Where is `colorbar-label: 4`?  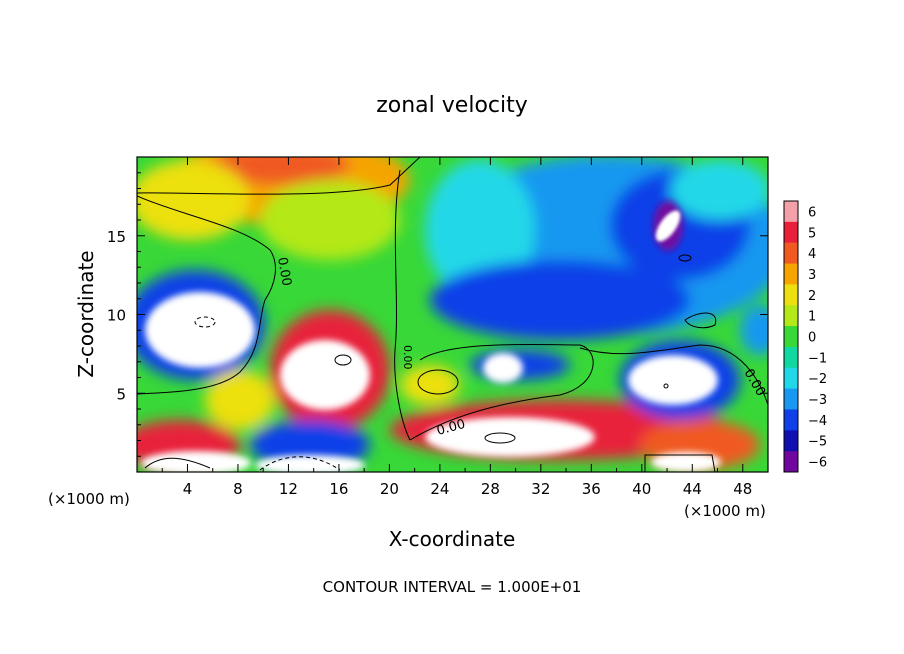
colorbar-label: 4 is located at coordinates (812, 254).